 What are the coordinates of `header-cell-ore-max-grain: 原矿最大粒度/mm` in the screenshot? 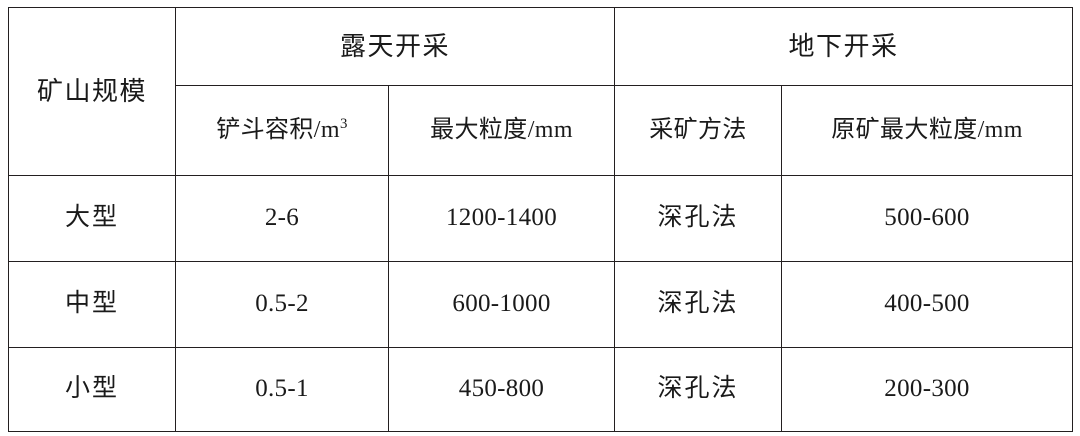 It's located at (927, 130).